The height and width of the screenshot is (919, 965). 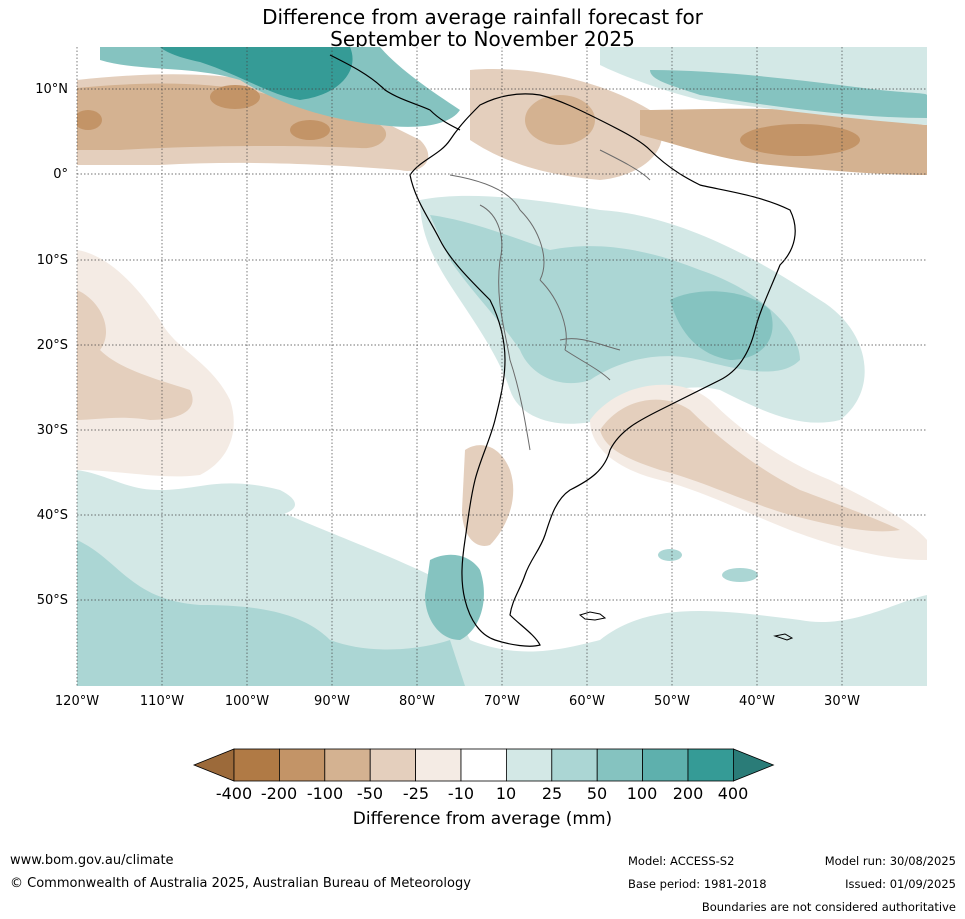 What do you see at coordinates (900, 884) in the screenshot?
I see `issued-text: Issued: 01/09/2025` at bounding box center [900, 884].